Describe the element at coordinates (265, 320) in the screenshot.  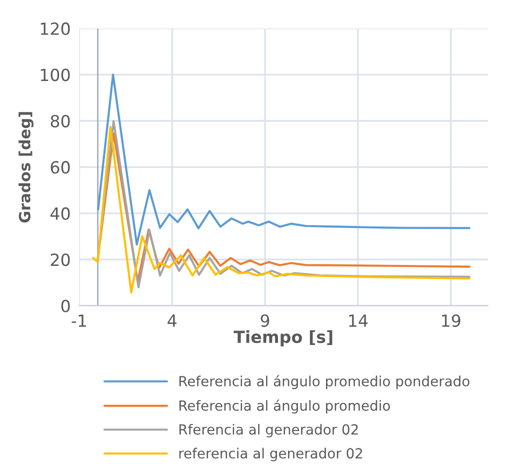
I see `x-tick-label: 9` at that location.